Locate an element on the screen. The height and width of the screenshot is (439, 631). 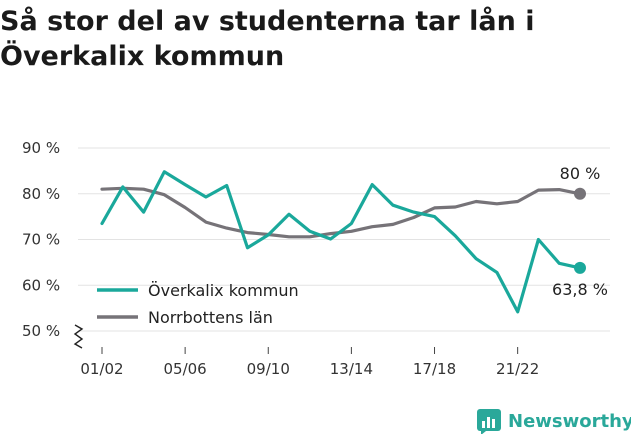
y-axis: 50 % 60 % 70 % 80 % 90 % is located at coordinates (41, 239).